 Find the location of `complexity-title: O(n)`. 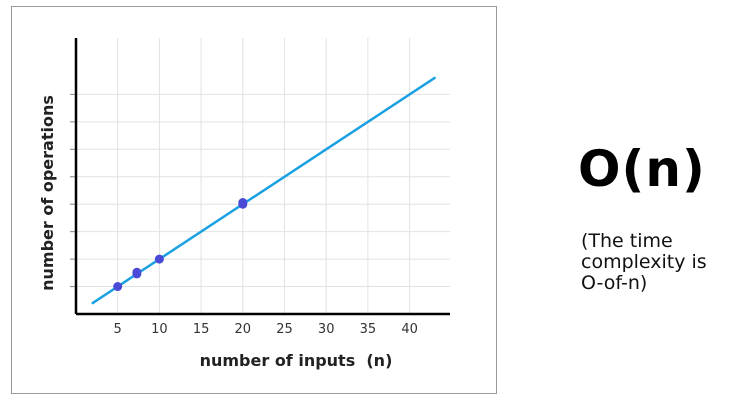

complexity-title: O(n) is located at coordinates (642, 169).